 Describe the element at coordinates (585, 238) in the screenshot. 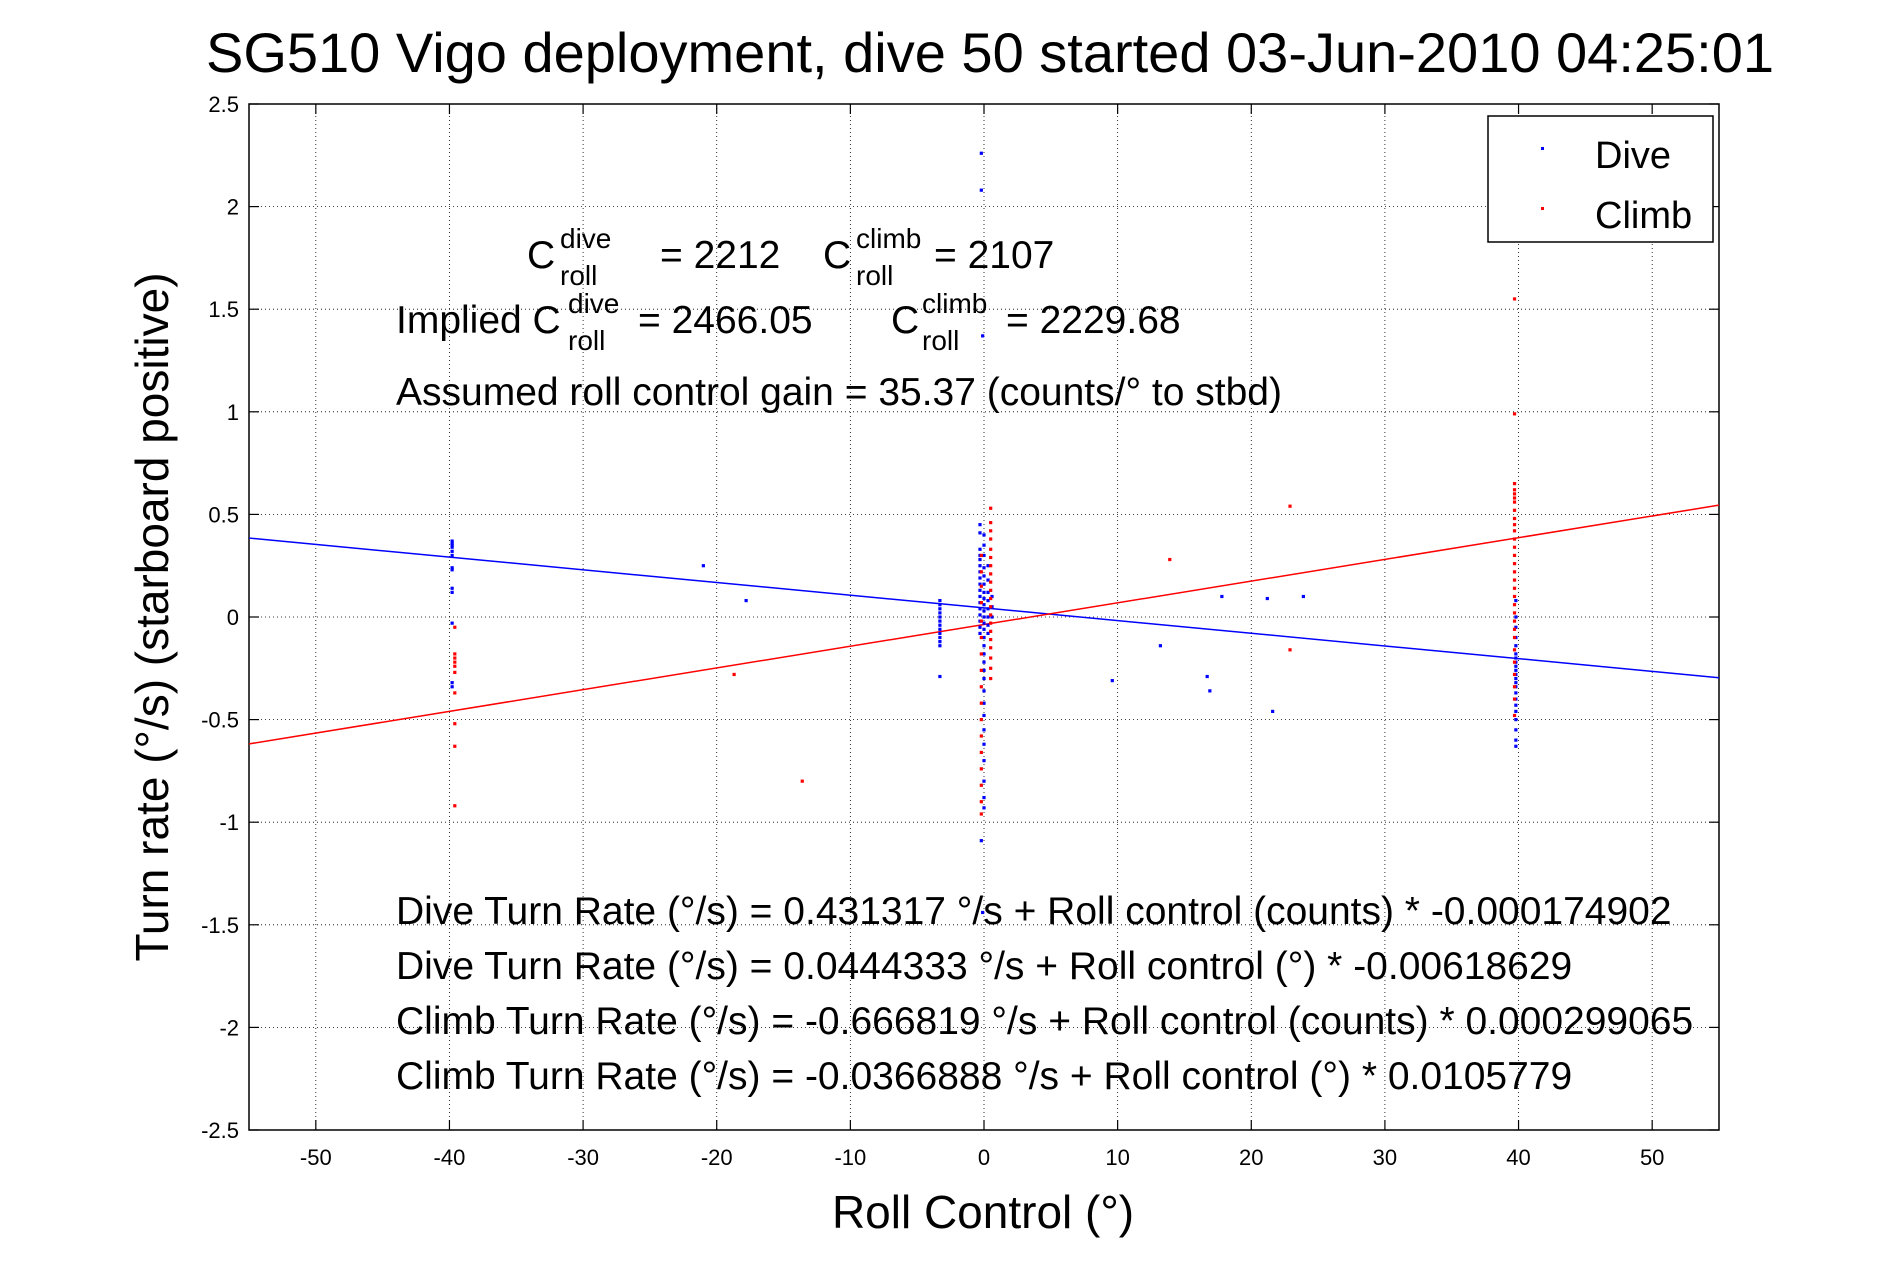

I see `c-roll-dive-sup: dive` at that location.